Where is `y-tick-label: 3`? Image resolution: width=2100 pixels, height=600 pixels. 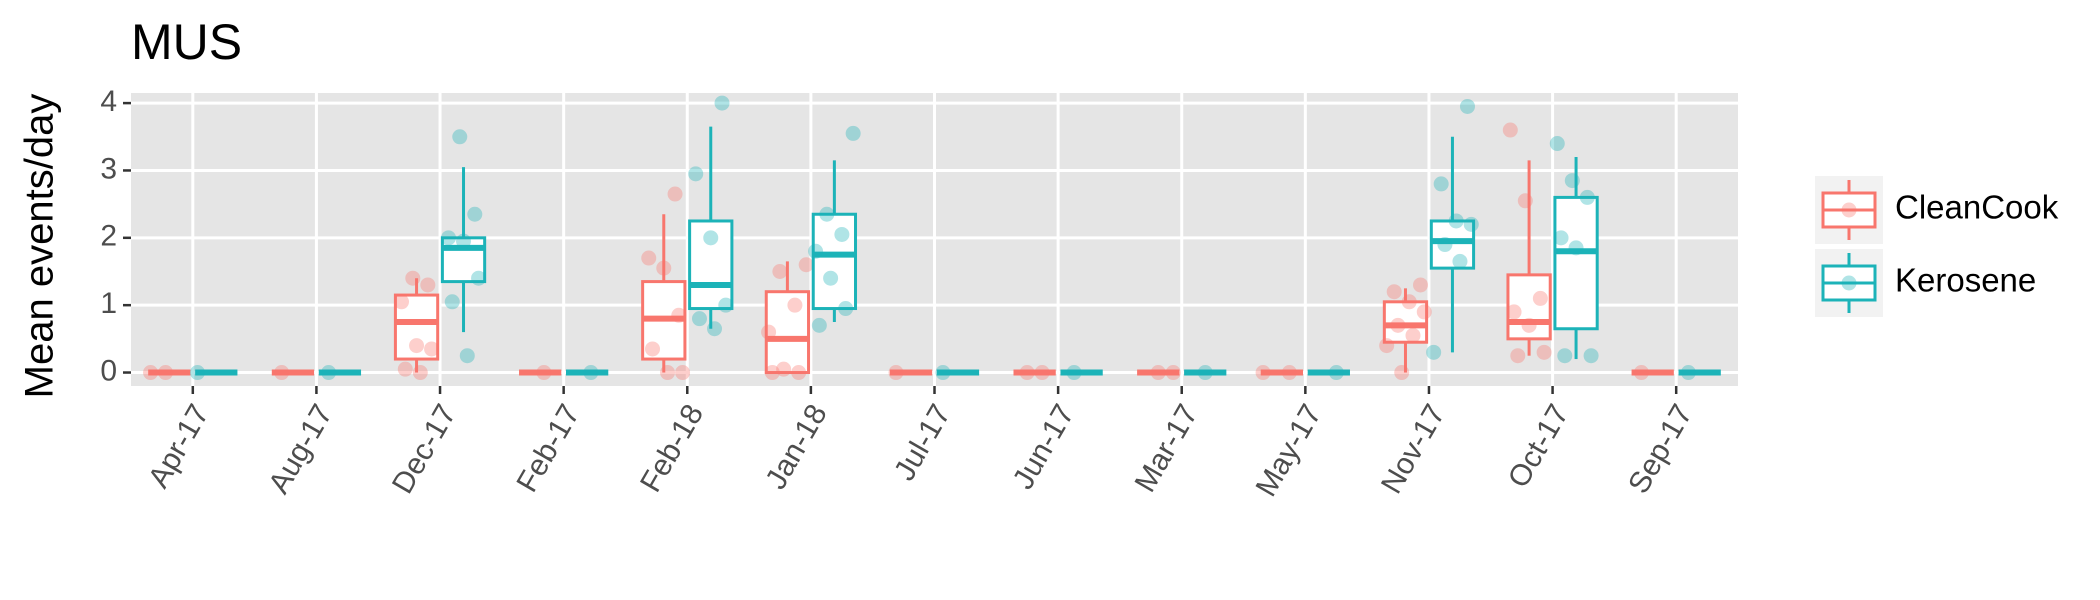 y-tick-label: 3 is located at coordinates (108, 168).